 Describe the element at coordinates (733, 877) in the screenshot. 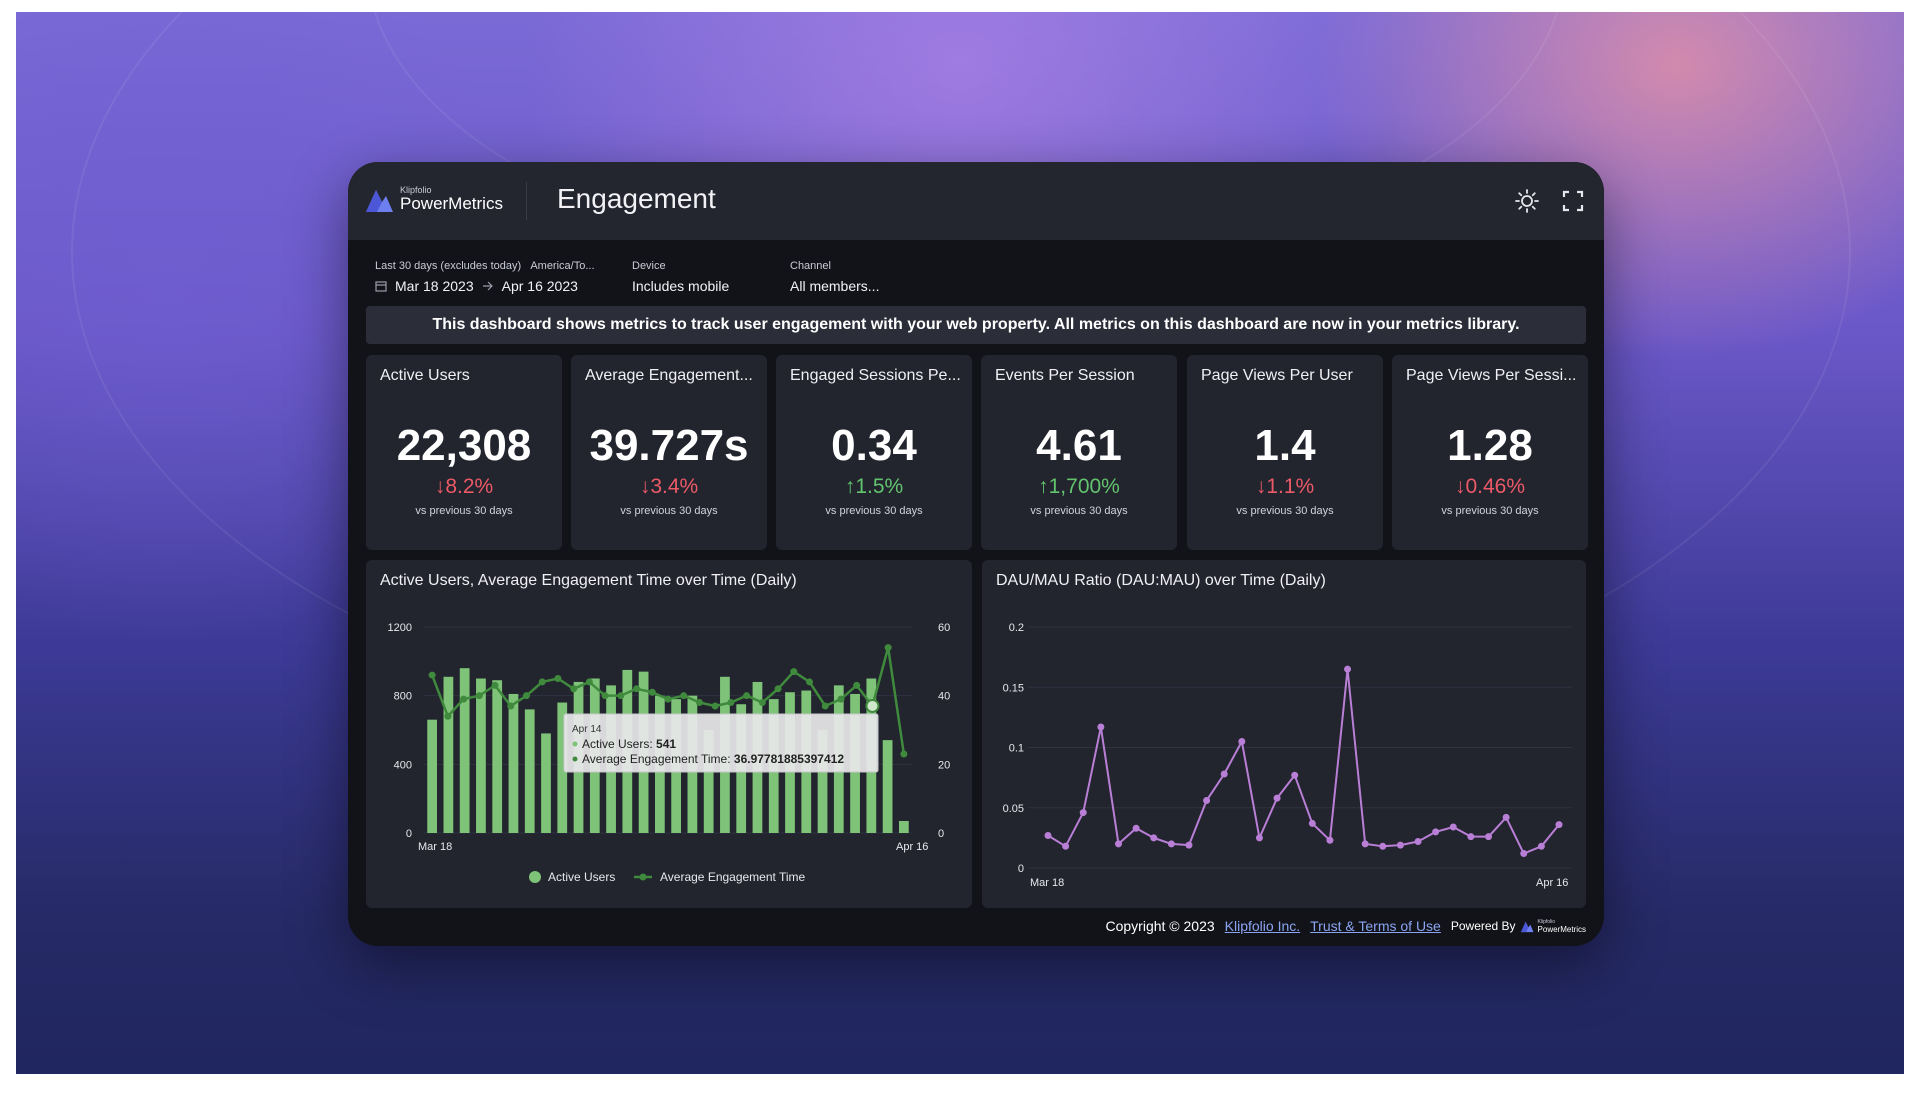

I see `legend-avg-time: Average Engagement Time` at that location.